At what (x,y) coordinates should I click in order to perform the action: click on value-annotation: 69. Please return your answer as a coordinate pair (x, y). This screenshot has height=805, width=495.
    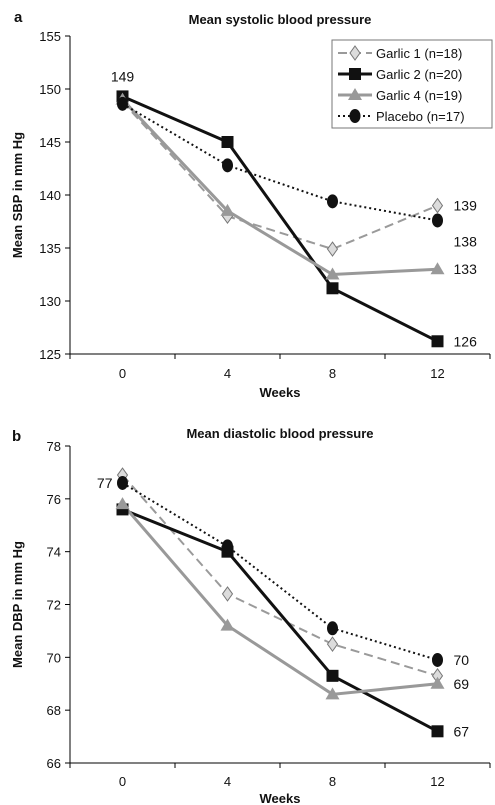
    Looking at the image, I should click on (462, 684).